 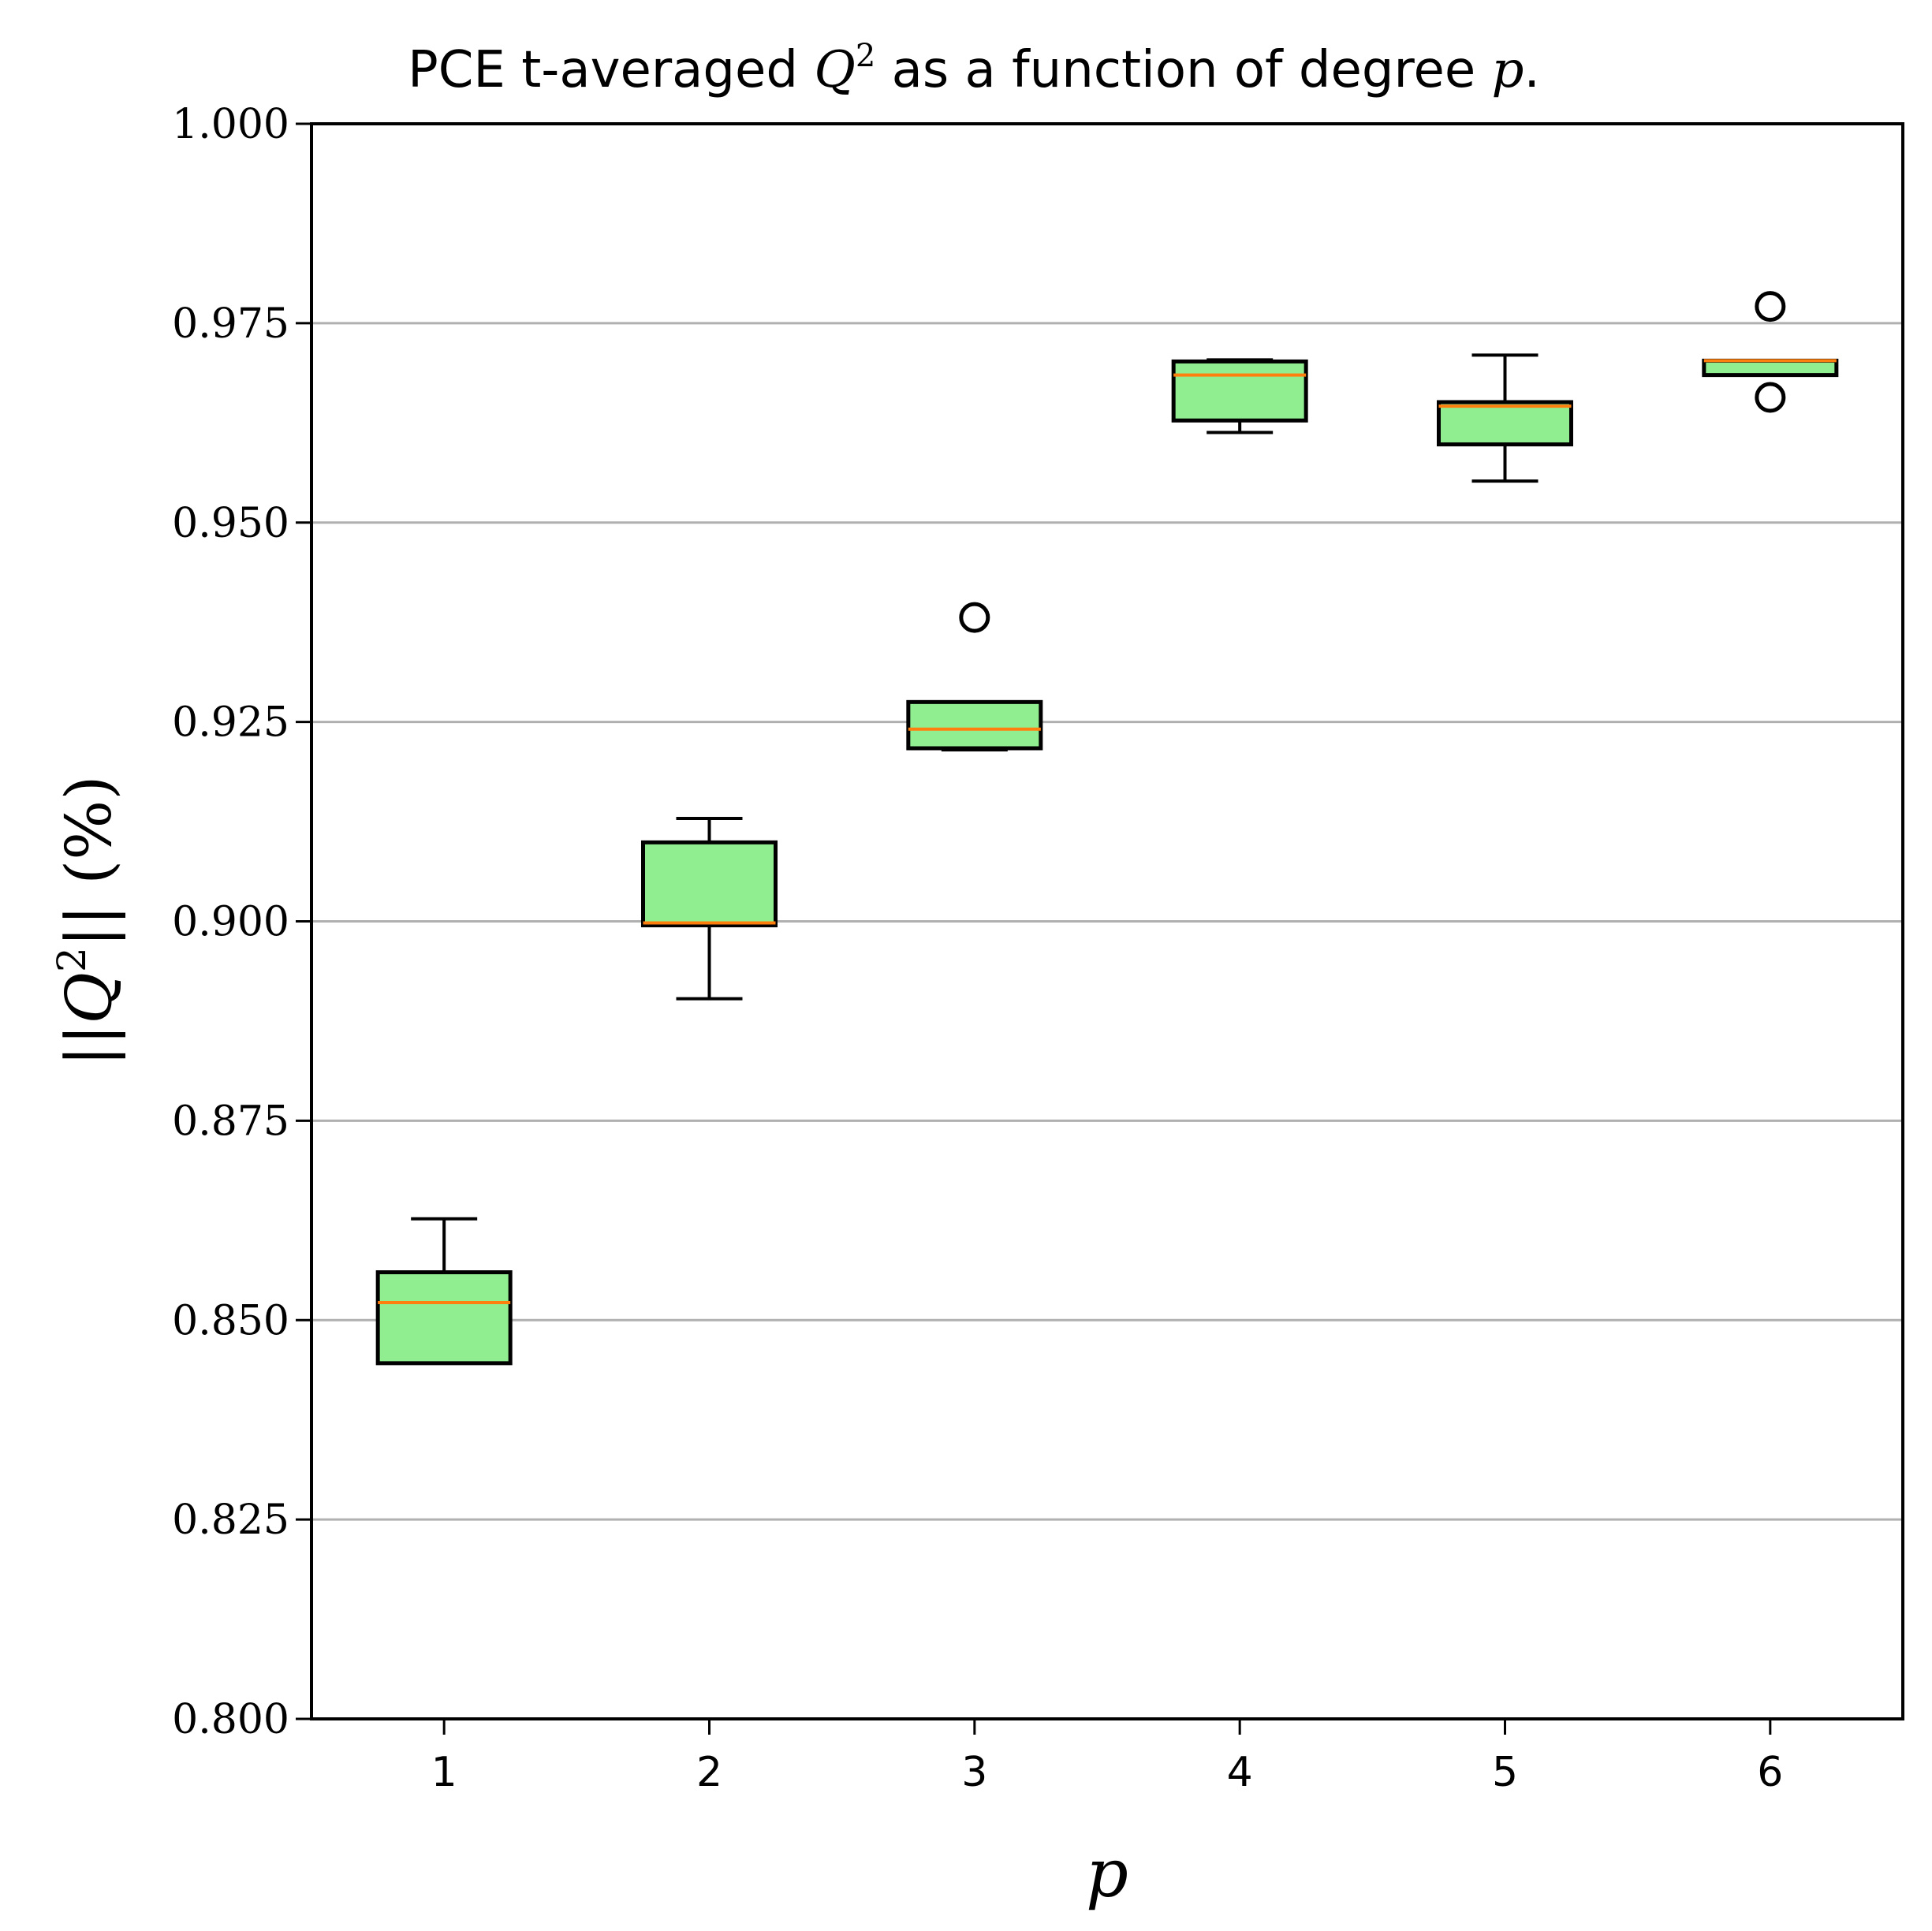 I want to click on x-tick-label-1: 2, so click(x=709, y=1772).